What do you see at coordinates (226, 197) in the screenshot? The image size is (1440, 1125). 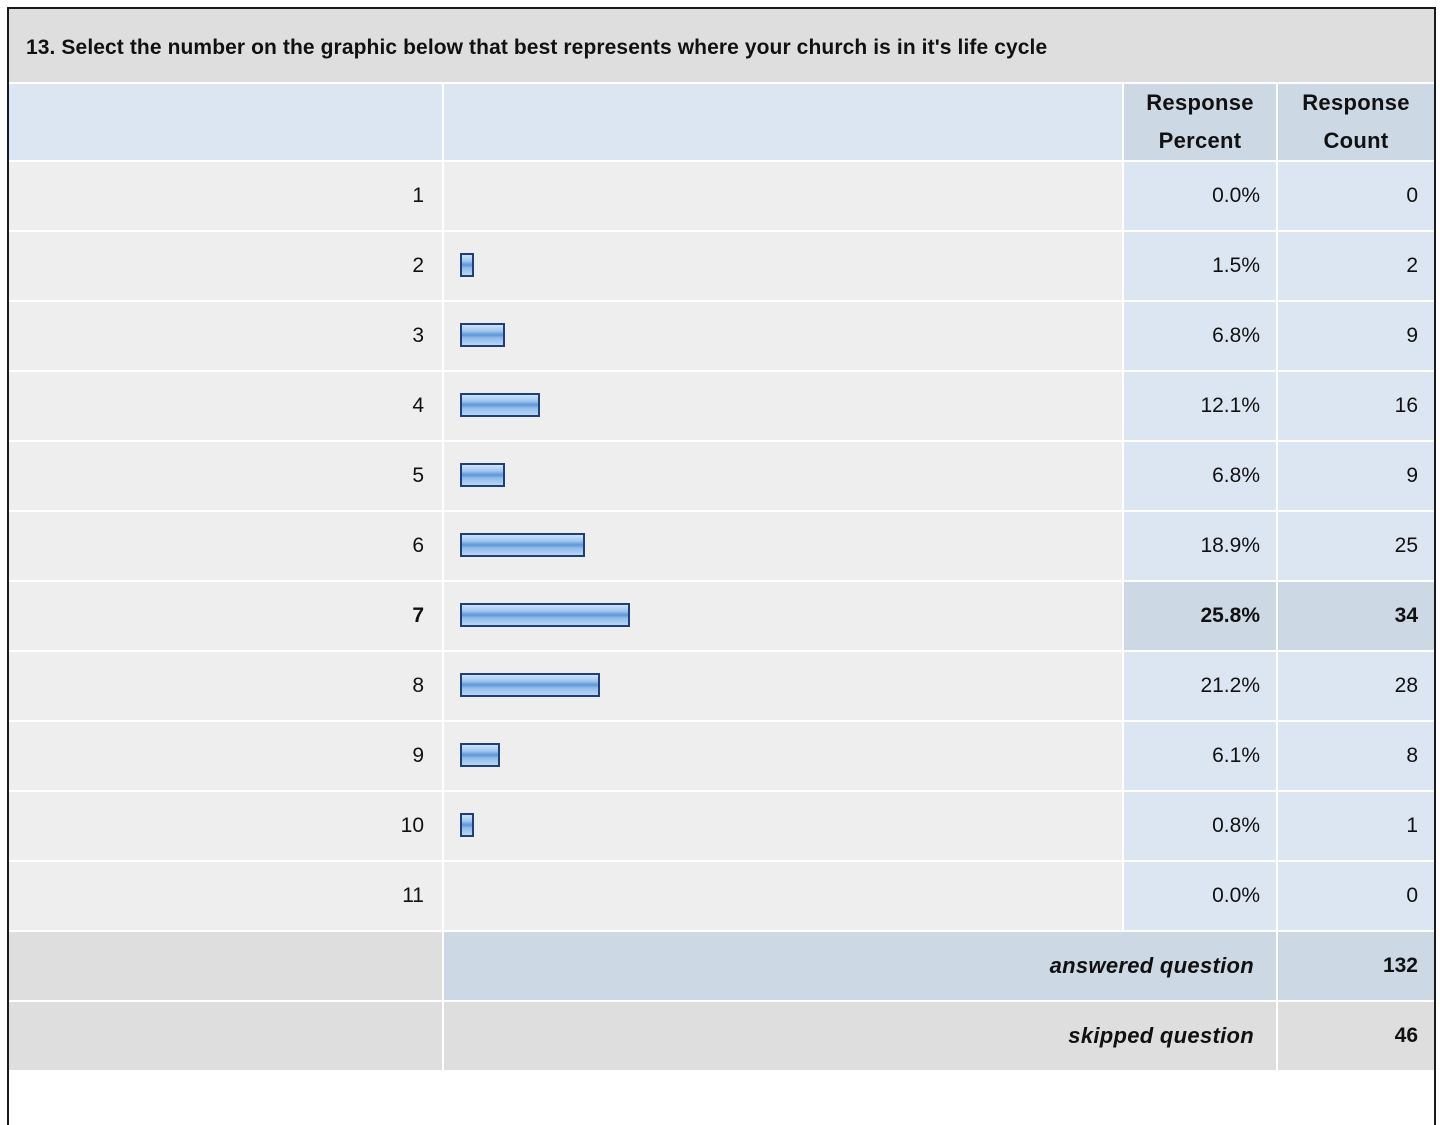 I see `answer-option-label: 1` at bounding box center [226, 197].